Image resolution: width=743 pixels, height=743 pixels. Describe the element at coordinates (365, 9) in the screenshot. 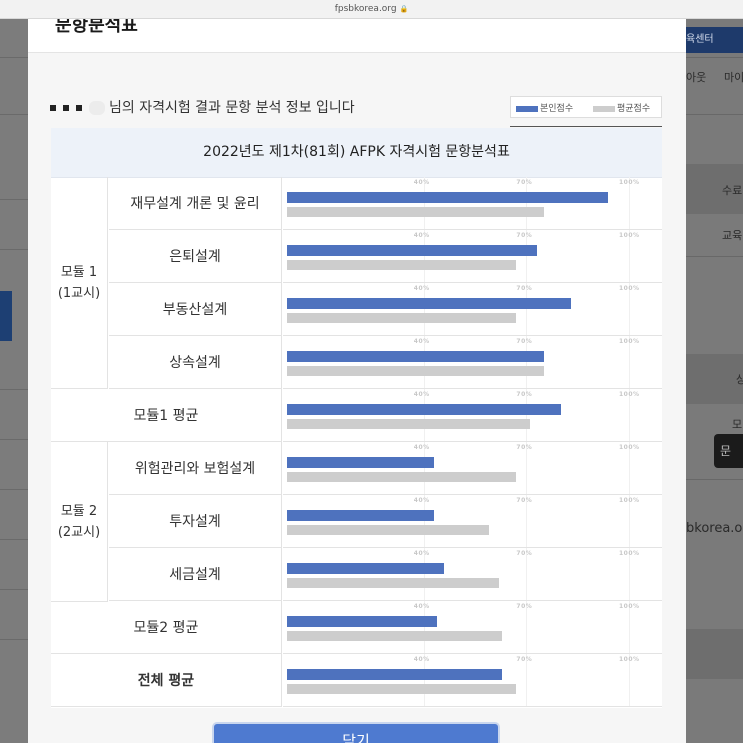

I see `url-text: fpsbkorea.org` at that location.